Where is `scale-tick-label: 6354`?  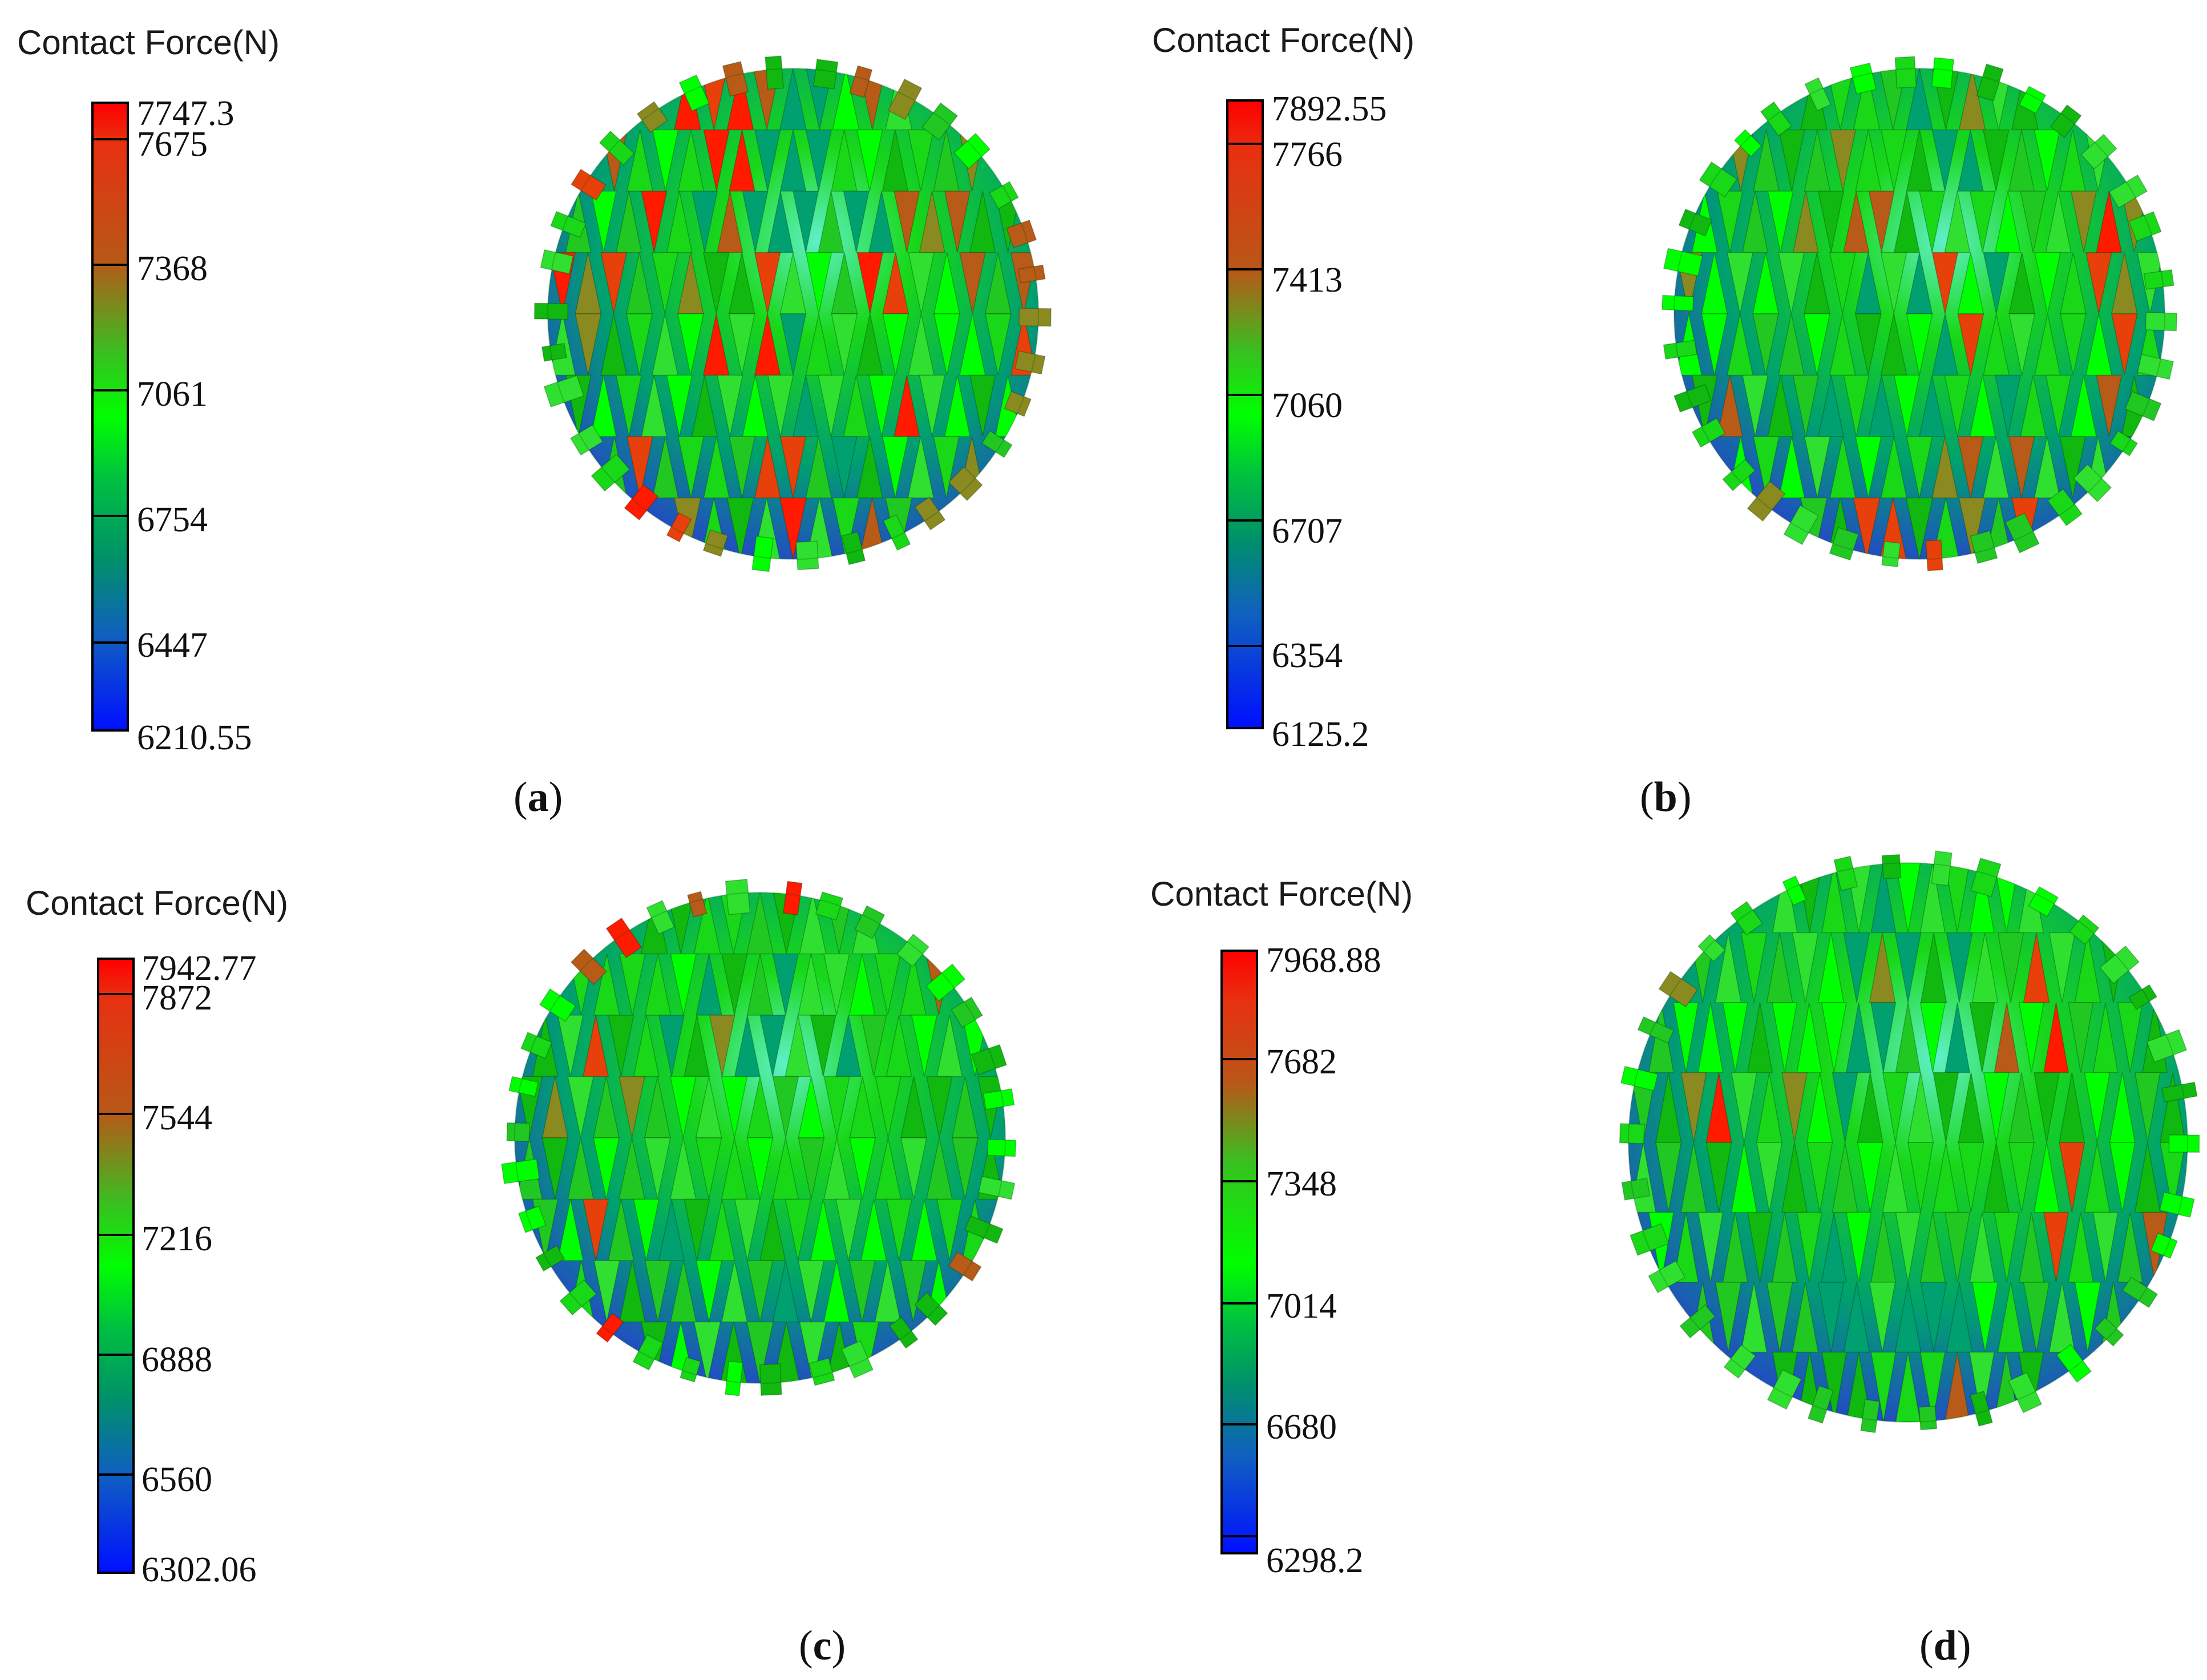
scale-tick-label: 6354 is located at coordinates (1307, 655).